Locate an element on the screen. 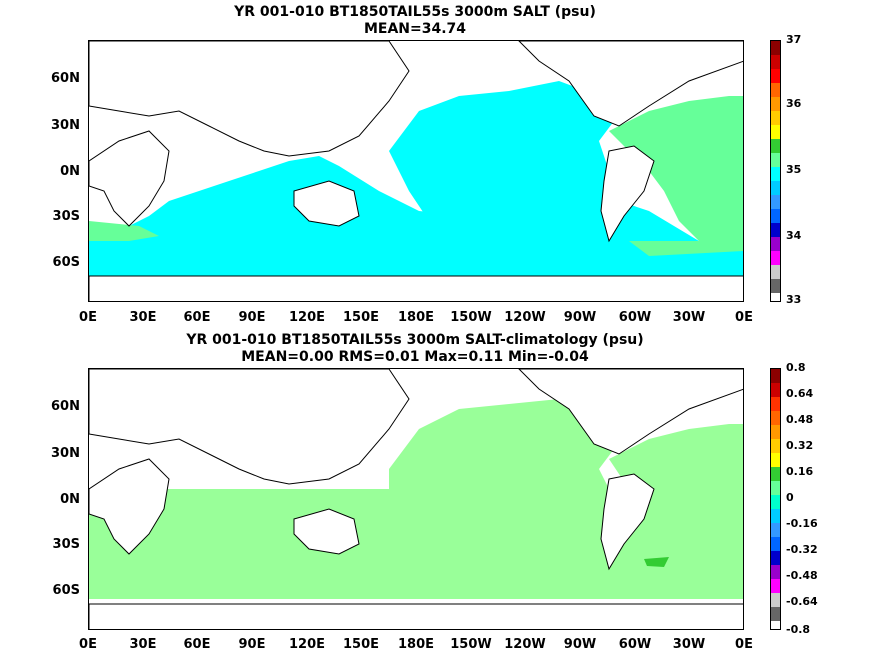  panel1-lat-30n: 30N is located at coordinates (65, 125).